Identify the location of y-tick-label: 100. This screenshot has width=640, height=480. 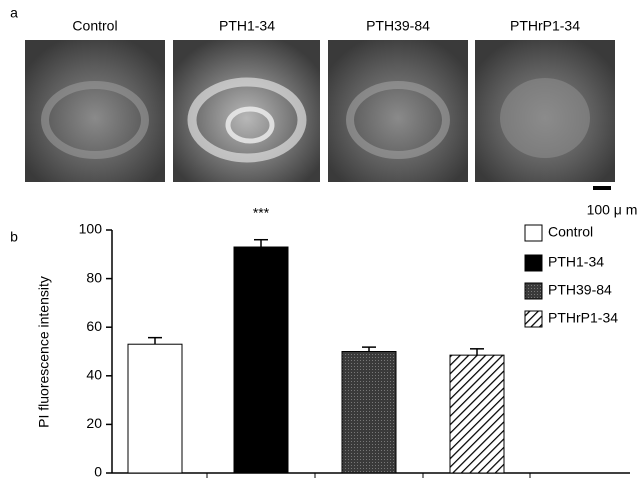
(91, 229).